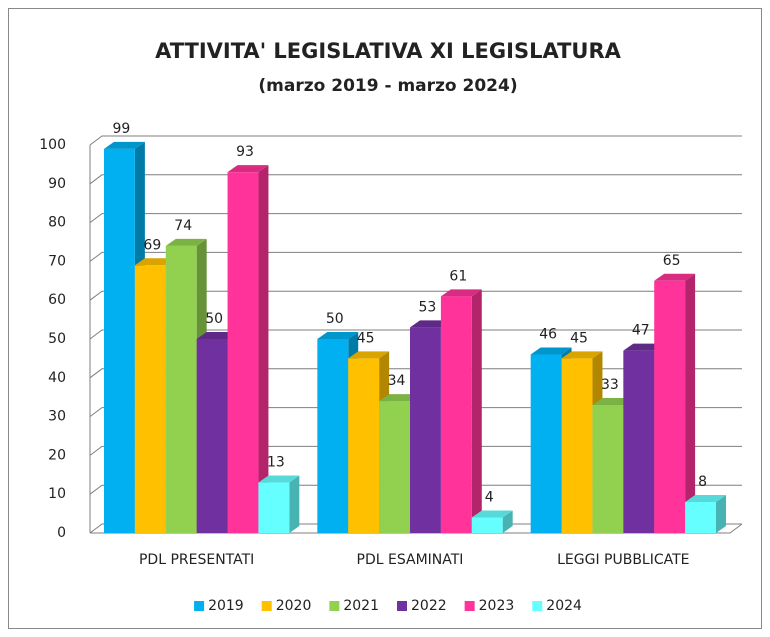  Describe the element at coordinates (387, 86) in the screenshot. I see `chart-subtitle: (marzo 2019 - marzo 2024)` at that location.